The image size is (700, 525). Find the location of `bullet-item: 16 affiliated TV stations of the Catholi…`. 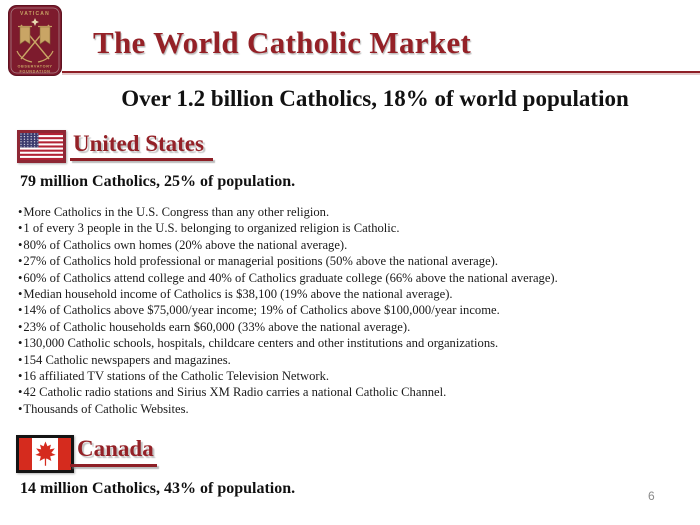

bullet-item: 16 affiliated TV stations of the Catholi… is located at coordinates (345, 376).